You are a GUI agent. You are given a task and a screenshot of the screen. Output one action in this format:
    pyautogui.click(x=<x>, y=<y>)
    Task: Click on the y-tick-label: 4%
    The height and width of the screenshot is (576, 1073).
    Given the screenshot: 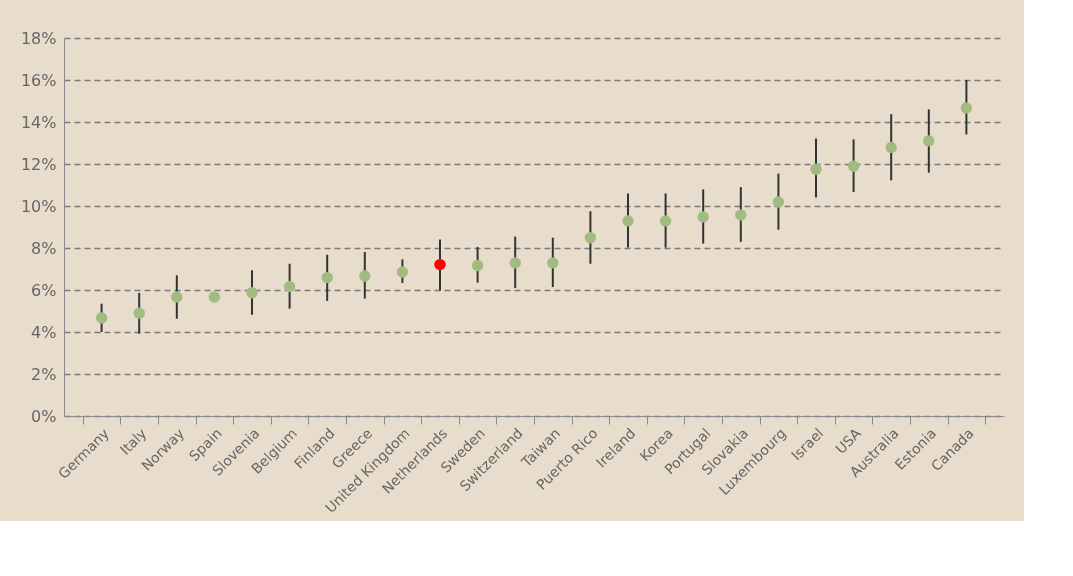 What is the action you would take?
    pyautogui.click(x=44, y=332)
    